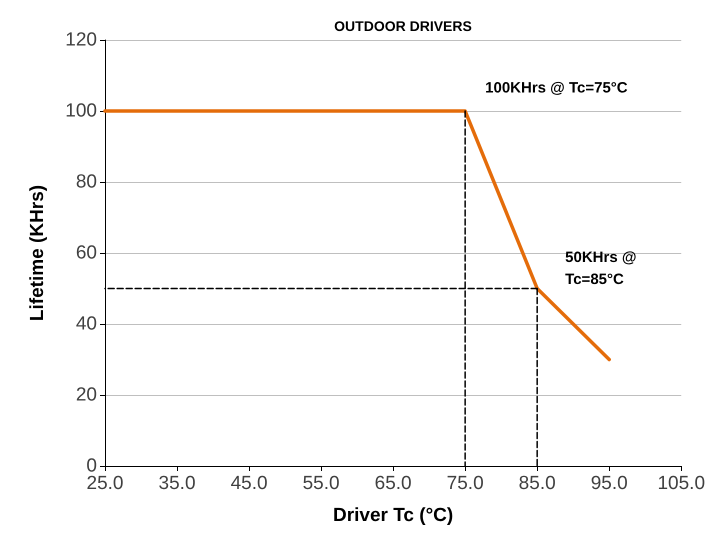 The image size is (717, 557). Describe the element at coordinates (86, 253) in the screenshot. I see `y-tick-label: 60` at that location.